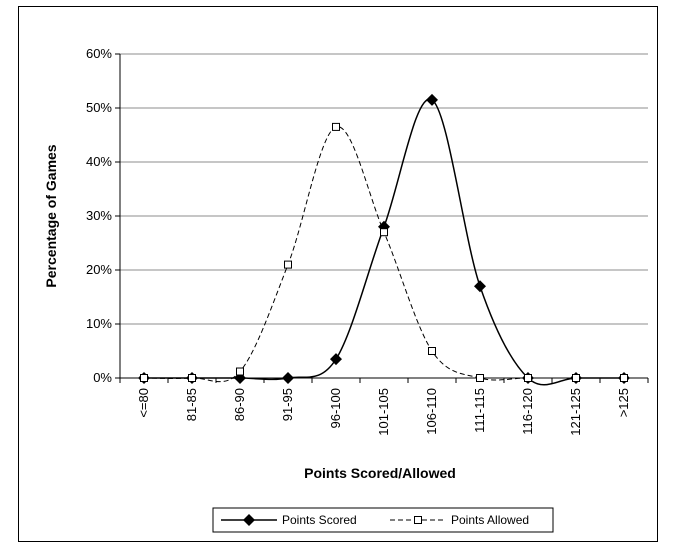 Image resolution: width=675 pixels, height=544 pixels. Describe the element at coordinates (102, 377) in the screenshot. I see `y-tick-label: 0%` at that location.